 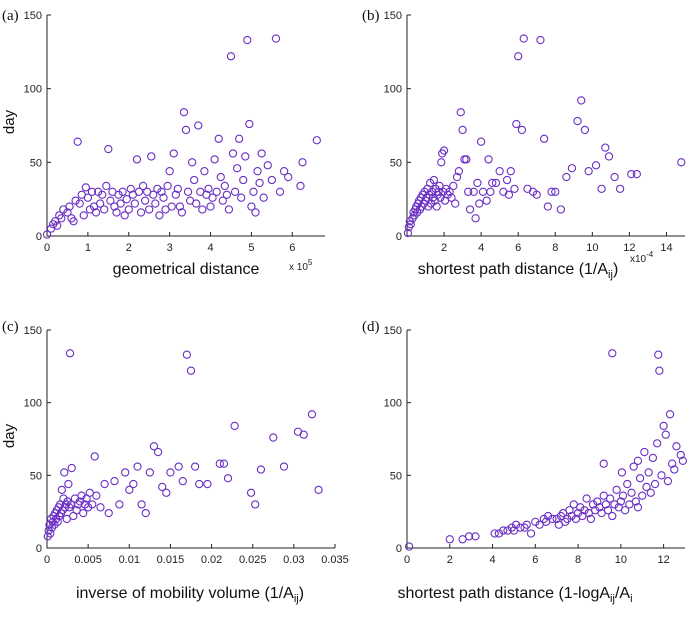 What do you see at coordinates (39, 237) in the screenshot?
I see `y-tick-label-a-0: 0` at bounding box center [39, 237].